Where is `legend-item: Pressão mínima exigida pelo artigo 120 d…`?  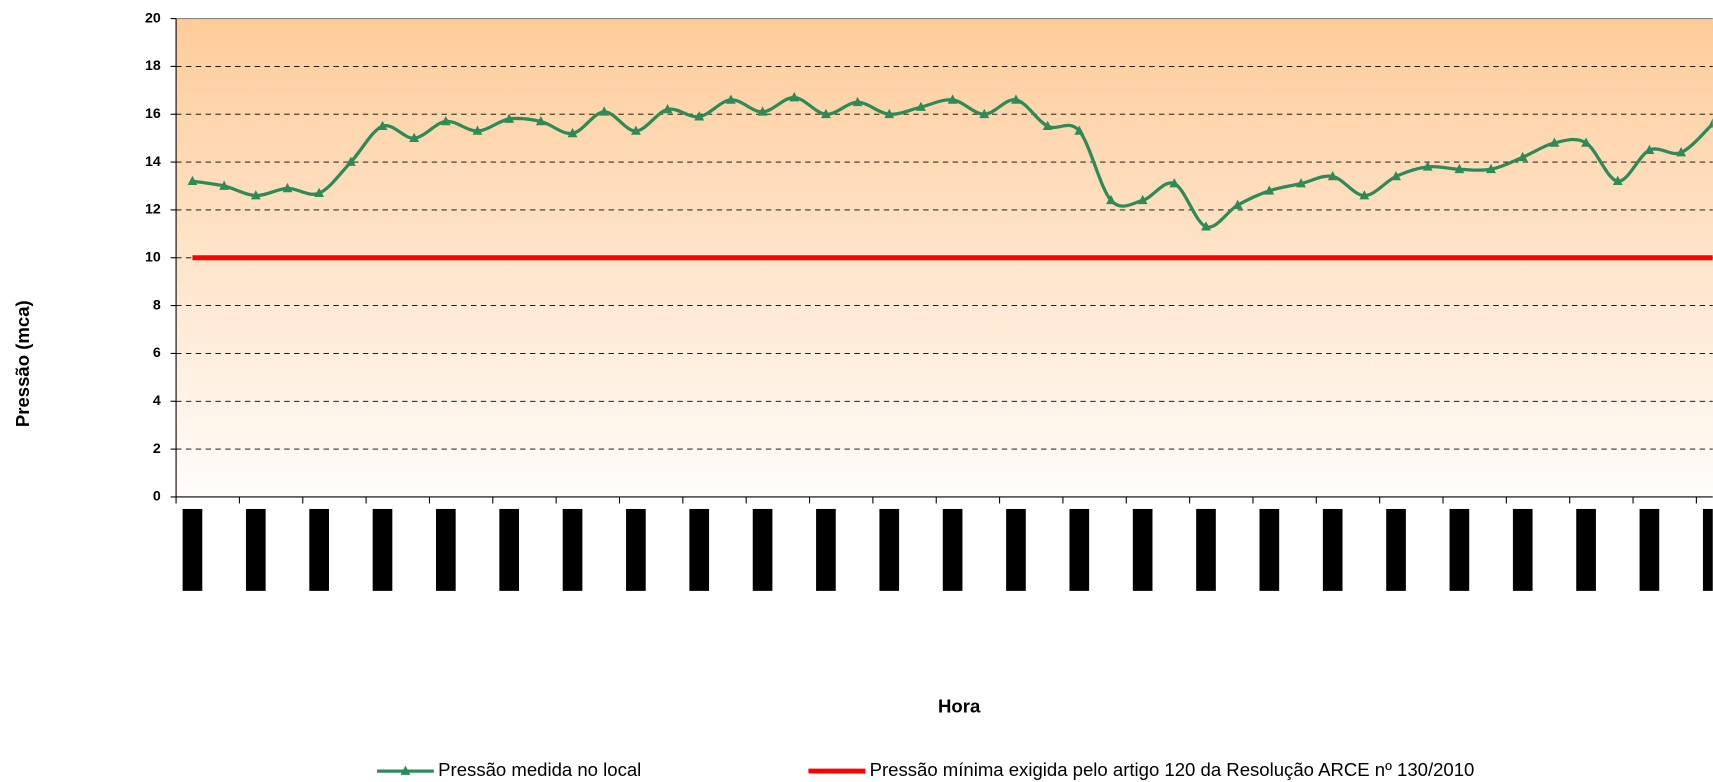
legend-item: Pressão mínima exigida pelo artigo 120 d… is located at coordinates (1141, 769).